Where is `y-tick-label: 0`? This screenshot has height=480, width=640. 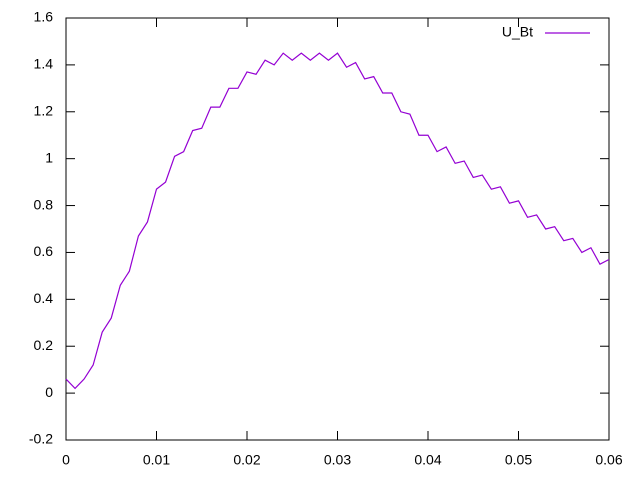
y-tick-label: 0 is located at coordinates (49, 392).